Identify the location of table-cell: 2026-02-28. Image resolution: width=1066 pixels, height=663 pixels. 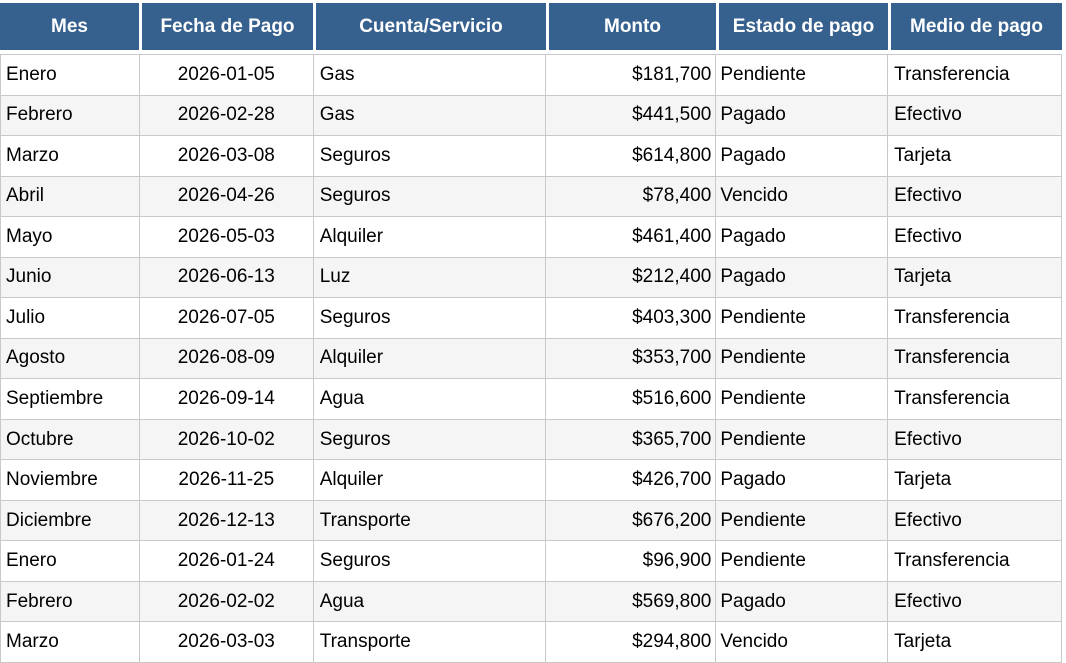
(227, 115).